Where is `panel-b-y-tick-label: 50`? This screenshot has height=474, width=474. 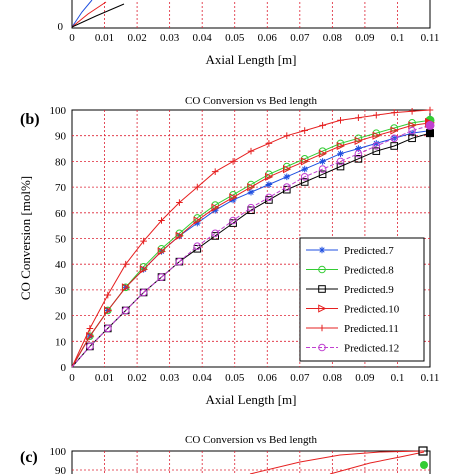
panel-b-y-tick-label: 50 is located at coordinates (61, 240).